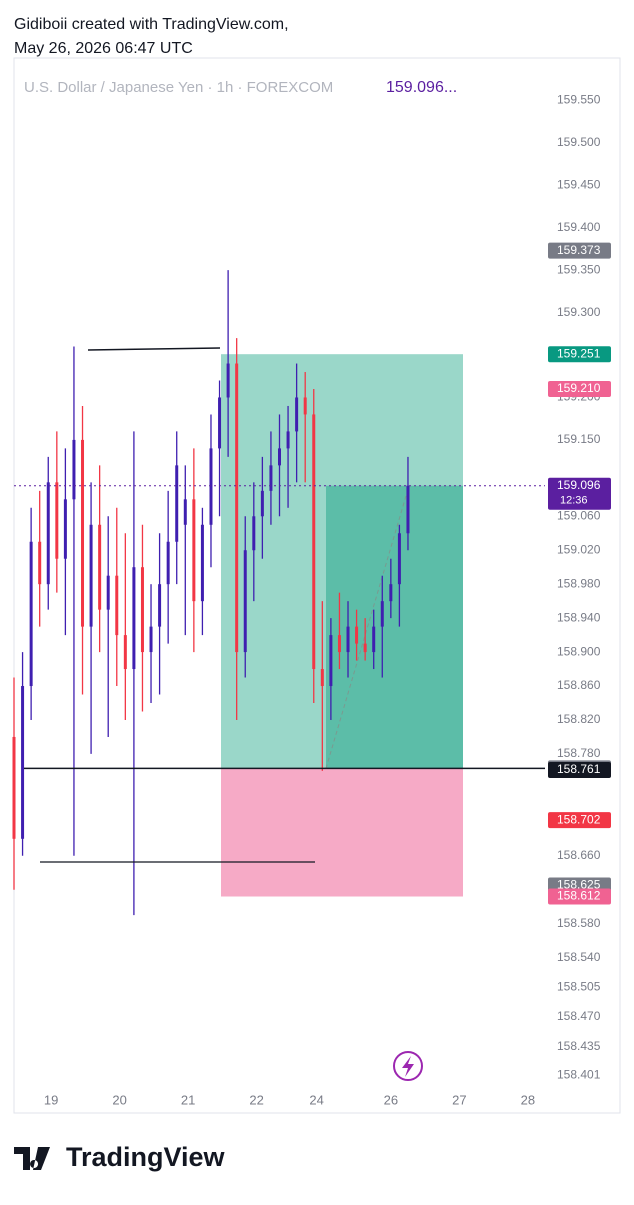 This screenshot has height=1205, width=634. Describe the element at coordinates (579, 617) in the screenshot. I see `y-tick-label: 158.940` at that location.